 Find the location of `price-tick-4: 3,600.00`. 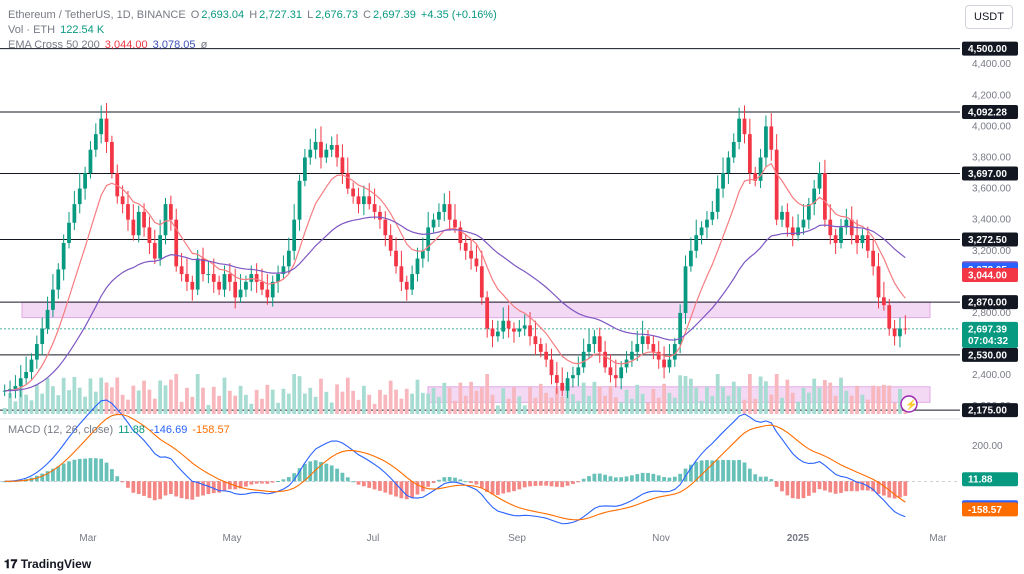

price-tick-4: 3,600.00 is located at coordinates (991, 189).